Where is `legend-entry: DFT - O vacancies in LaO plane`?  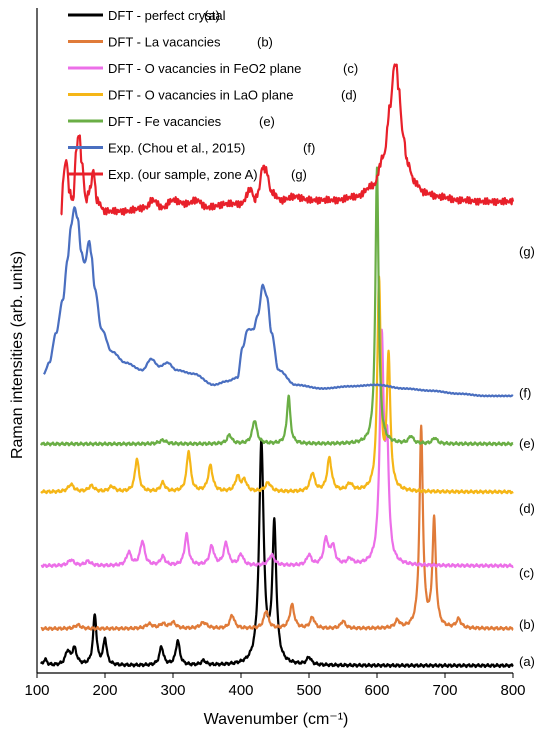 legend-entry: DFT - O vacancies in LaO plane is located at coordinates (200, 95).